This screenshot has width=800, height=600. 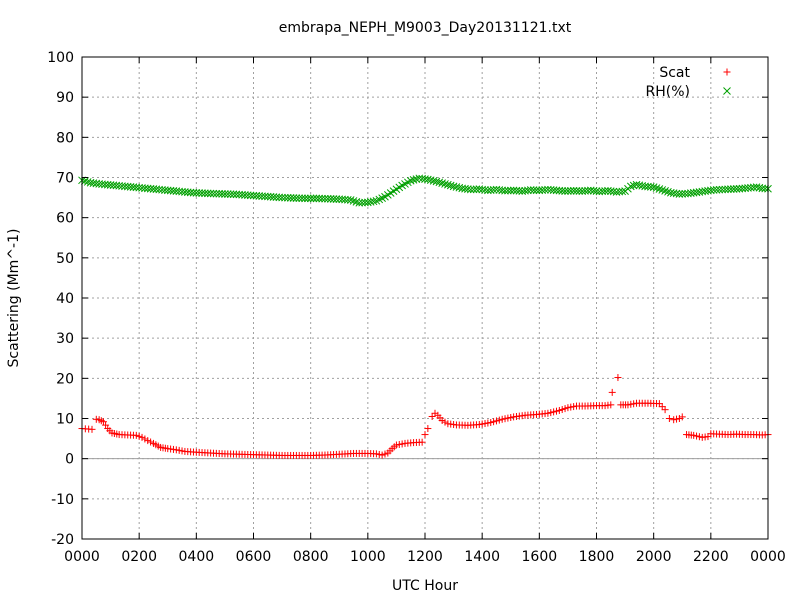 I want to click on y-tick-label: 10, so click(x=65, y=420).